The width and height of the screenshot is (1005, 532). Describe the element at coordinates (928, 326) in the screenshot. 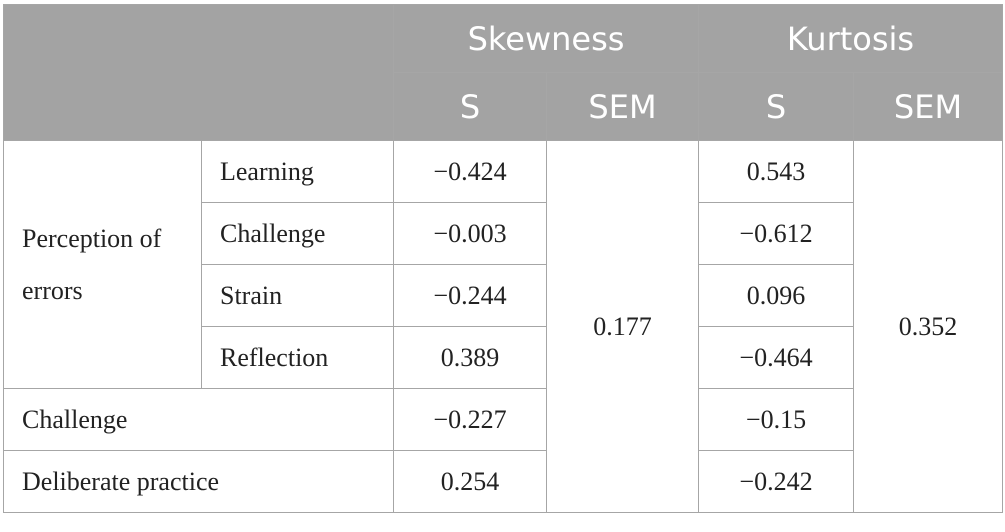

I see `kurtosis-sem: 0.352` at that location.